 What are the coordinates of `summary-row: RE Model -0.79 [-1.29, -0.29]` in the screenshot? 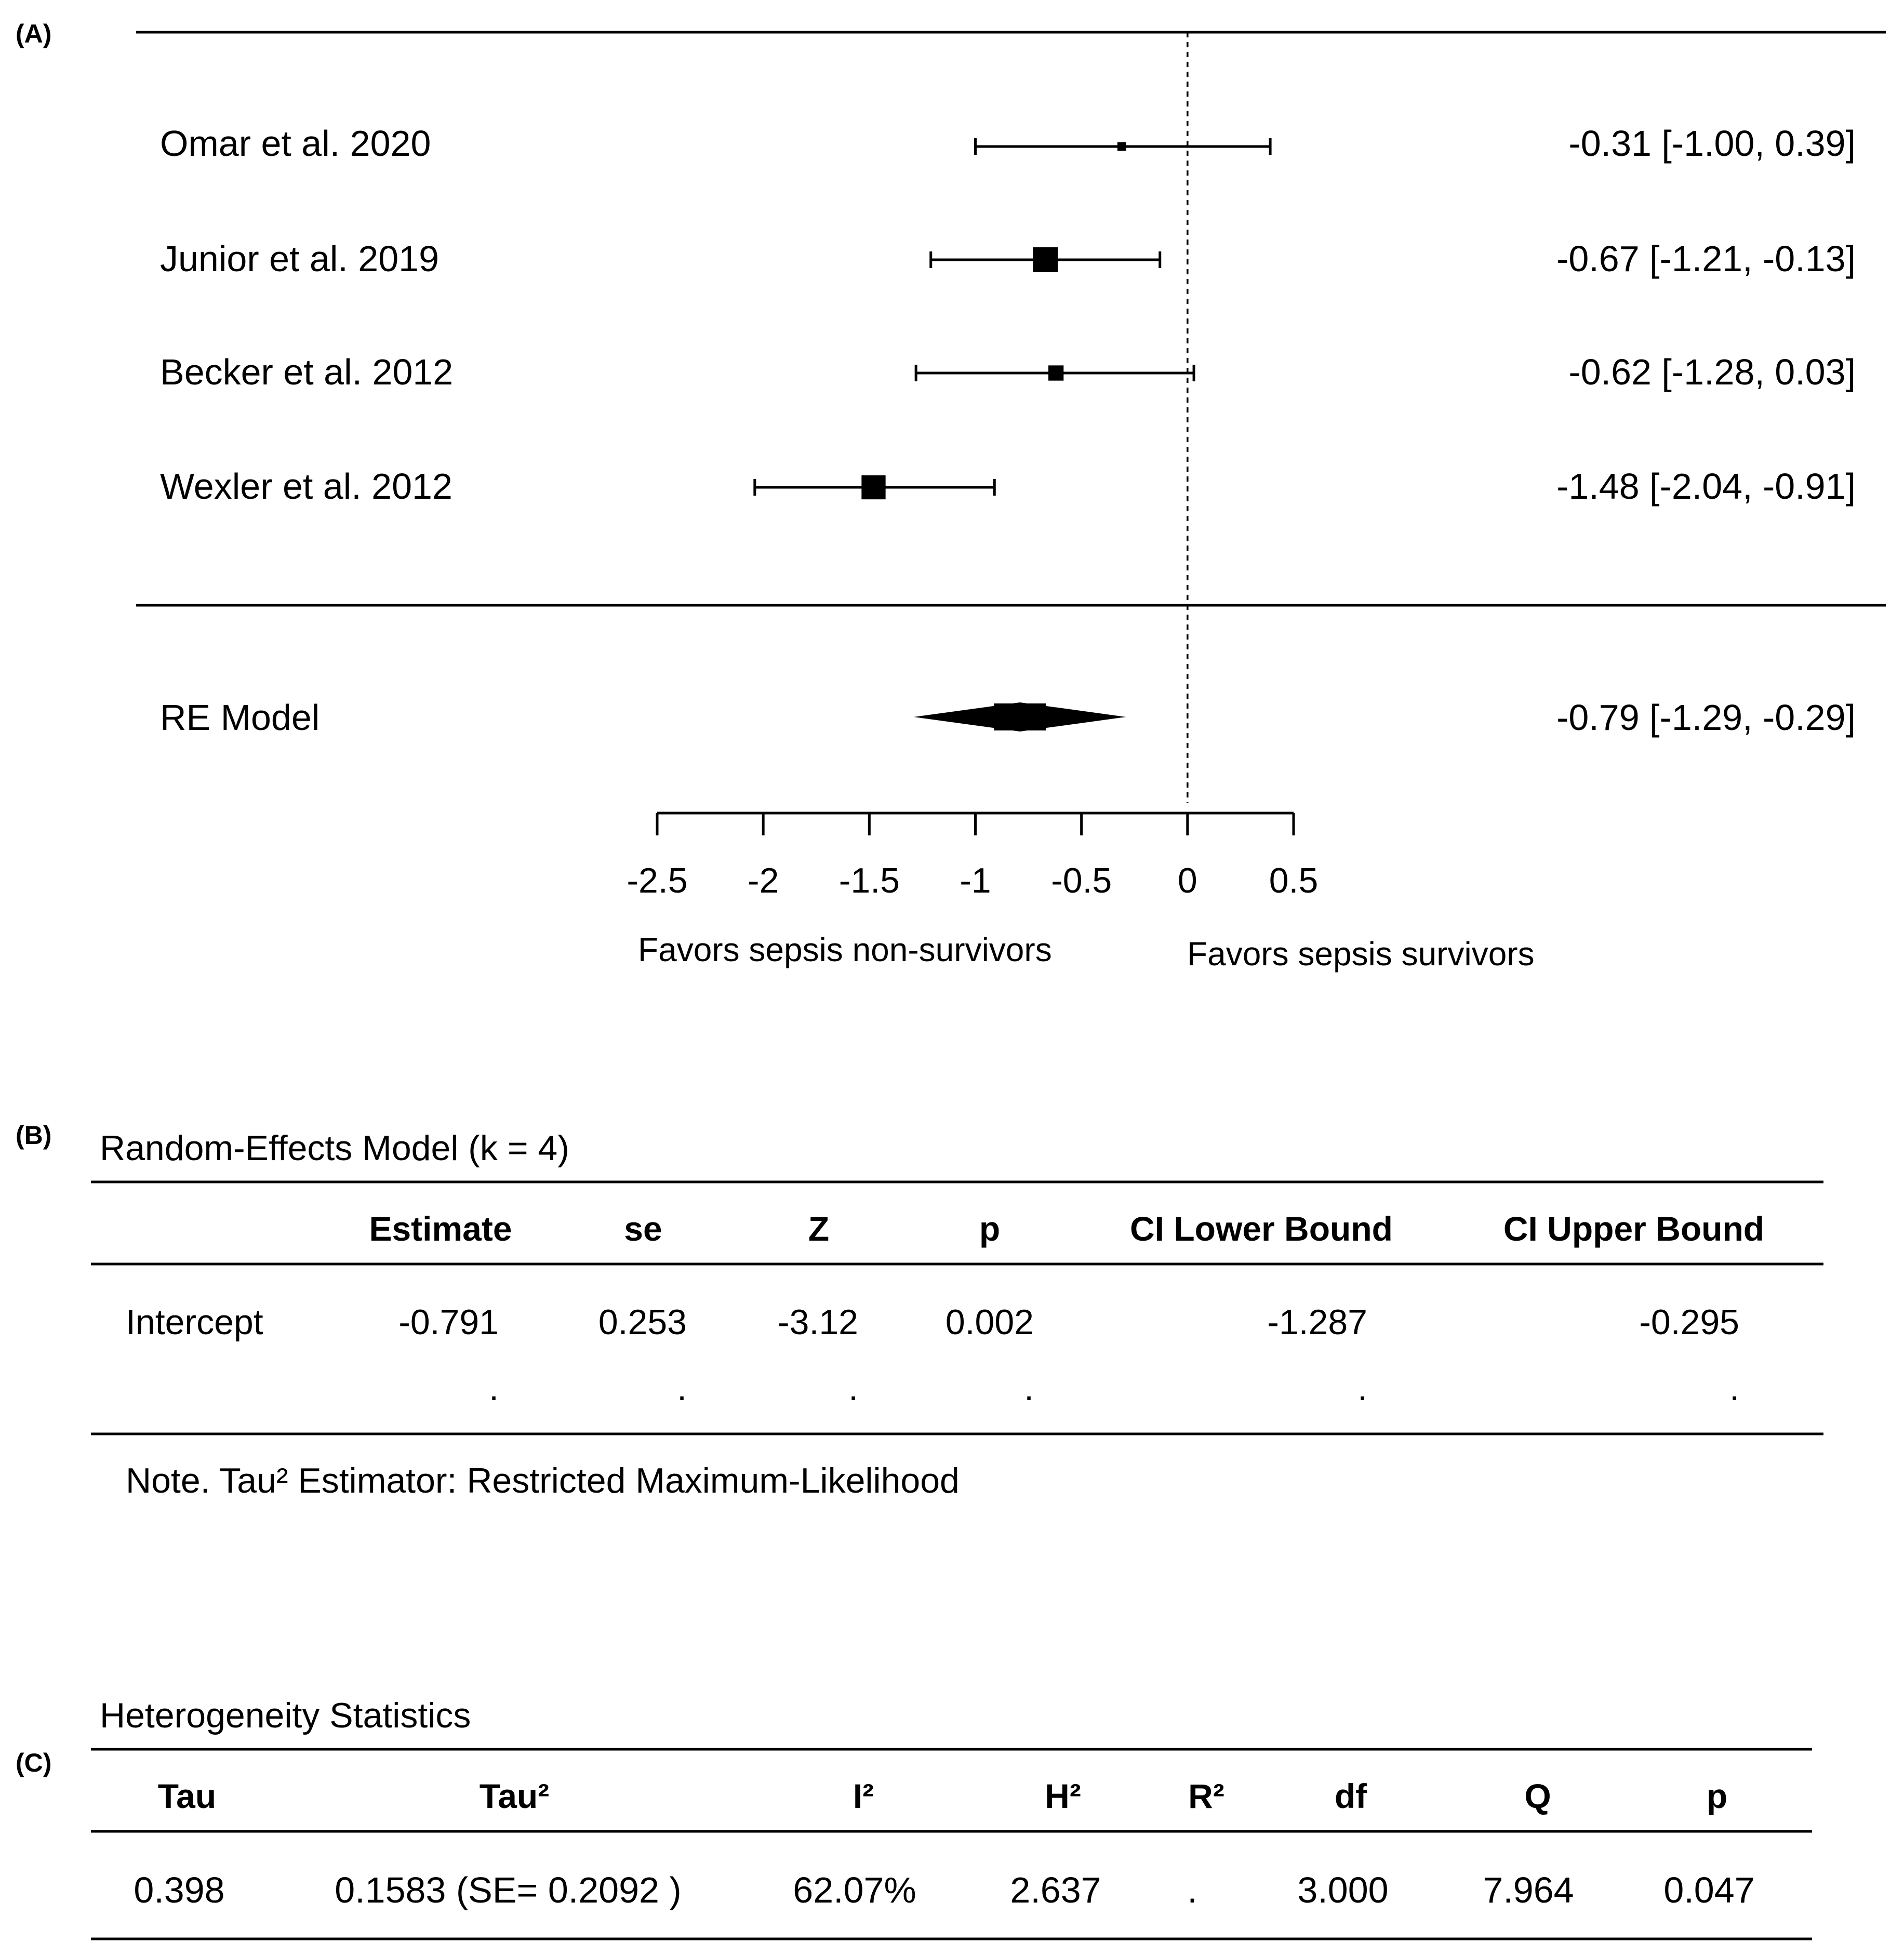 It's located at (1008, 717).